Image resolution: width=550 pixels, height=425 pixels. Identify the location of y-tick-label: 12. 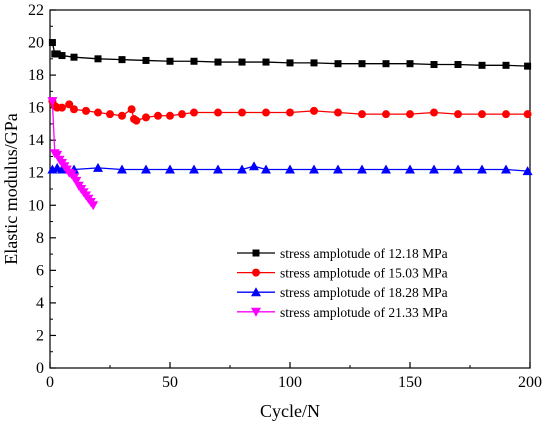
(36, 173).